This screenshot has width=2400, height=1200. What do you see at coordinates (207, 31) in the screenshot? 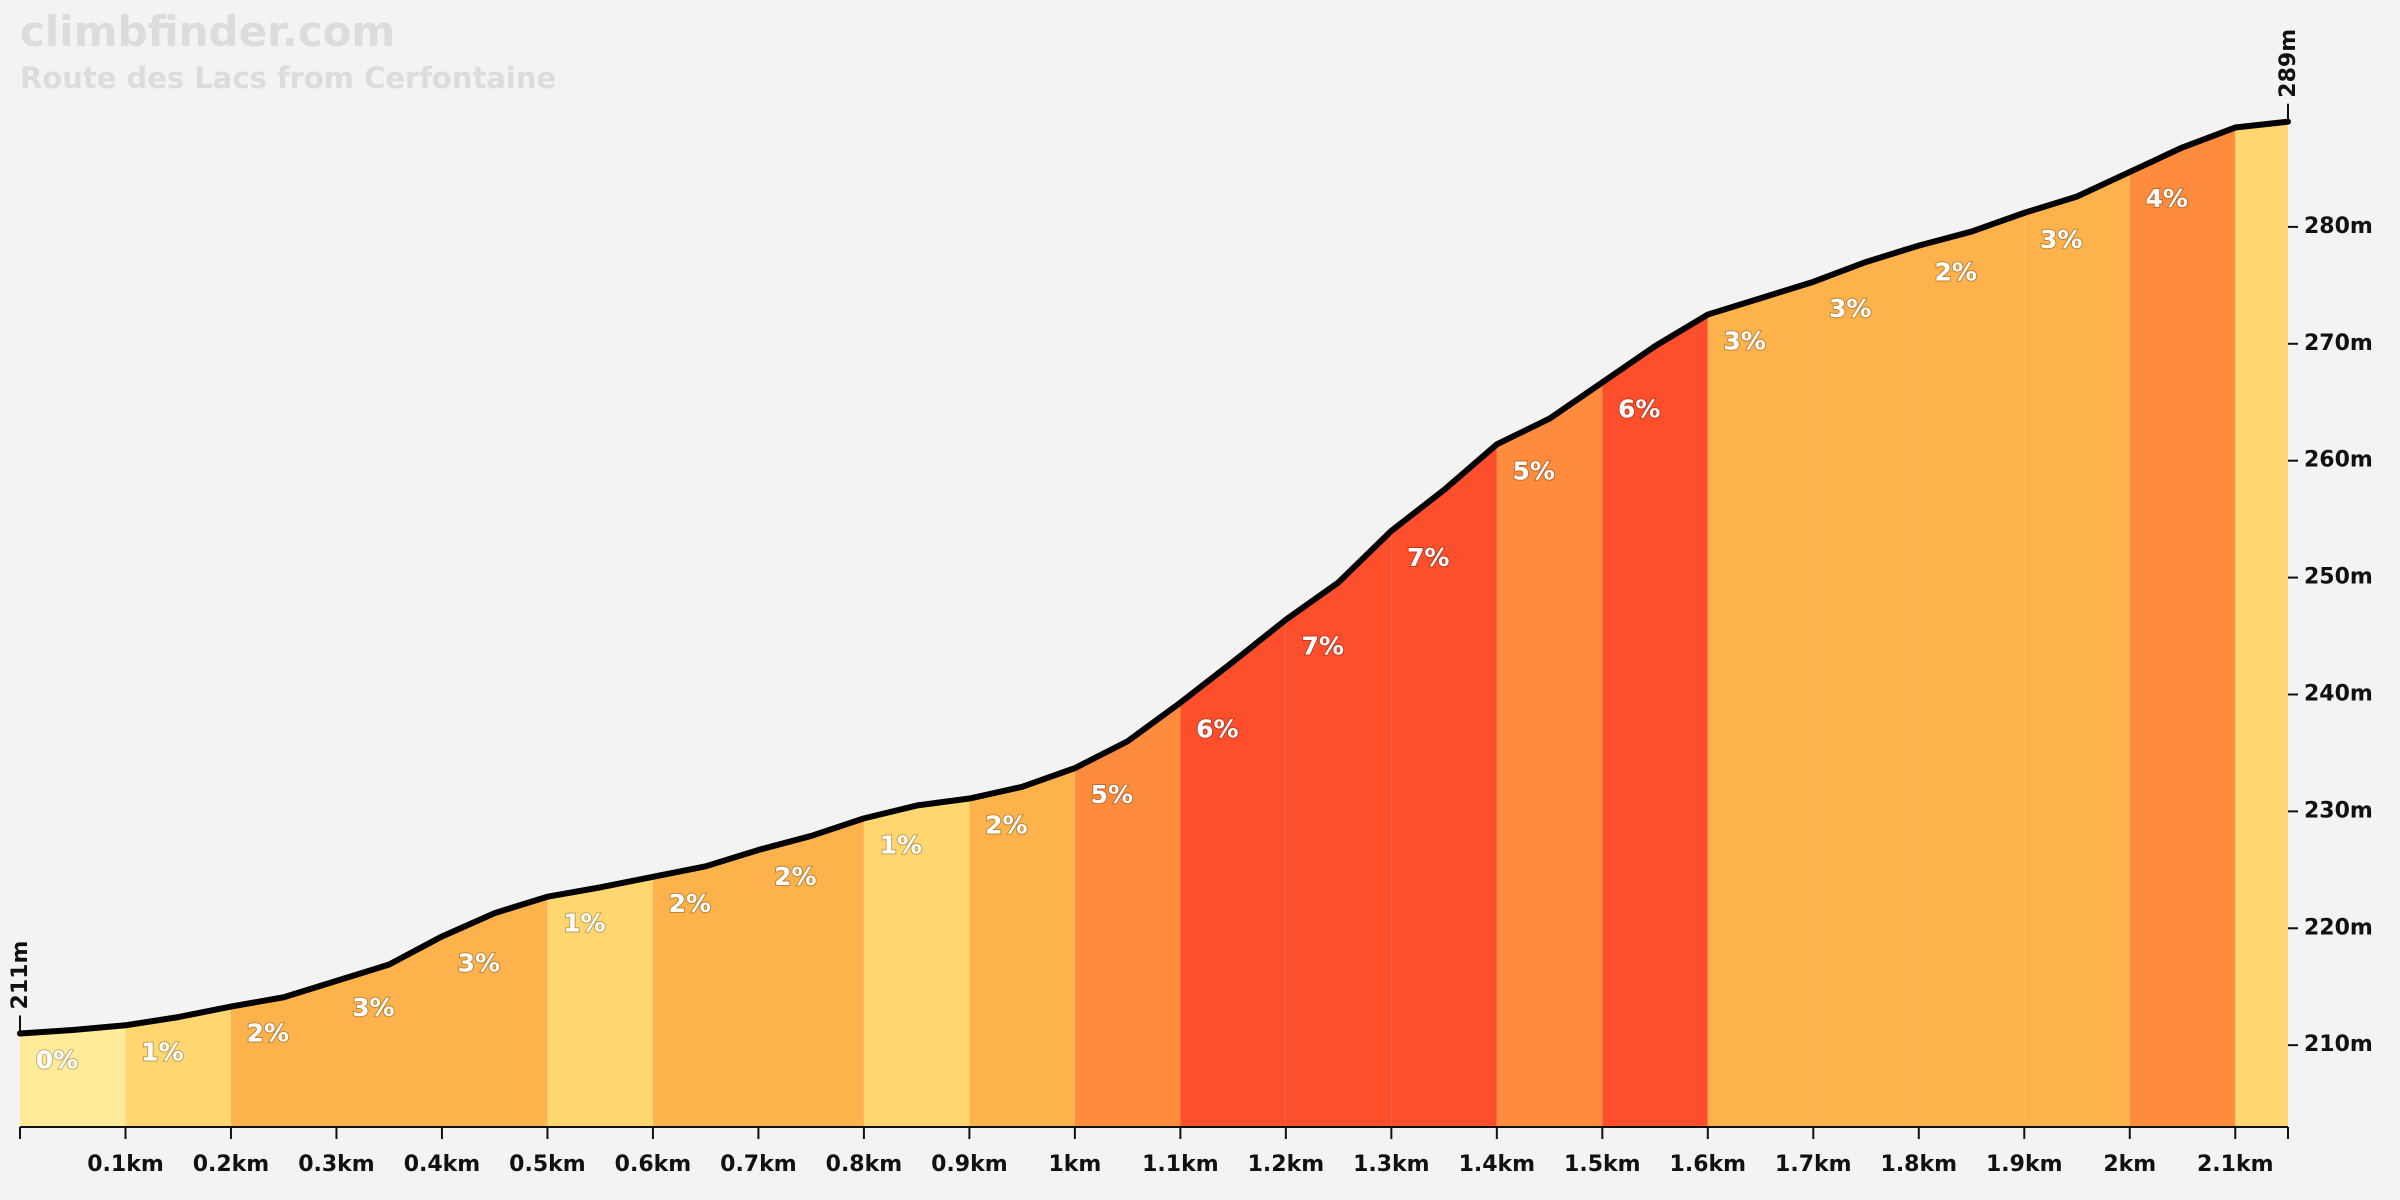
I see `chart-title: climbfinder.com` at bounding box center [207, 31].